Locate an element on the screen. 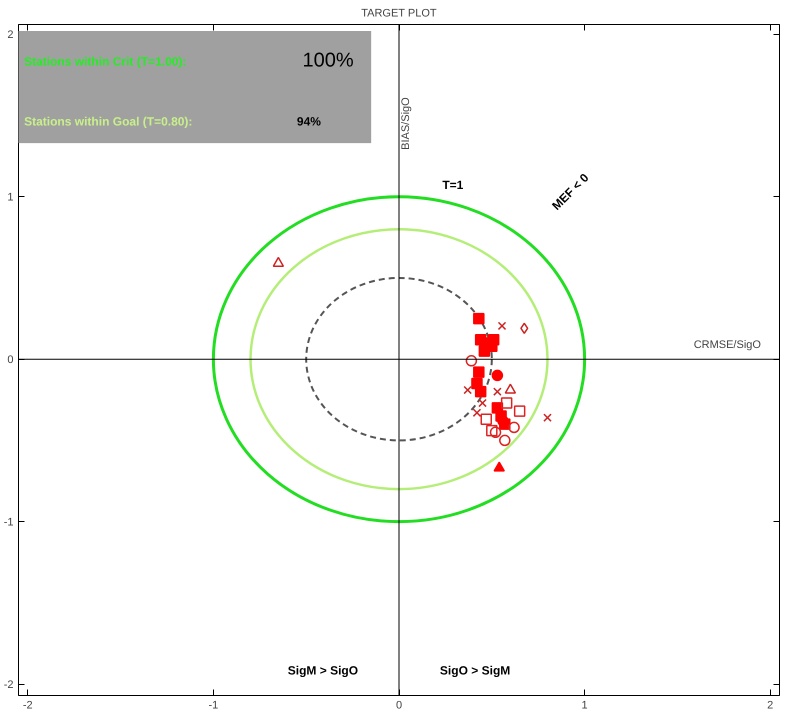  annotation: T=1 is located at coordinates (453, 185).